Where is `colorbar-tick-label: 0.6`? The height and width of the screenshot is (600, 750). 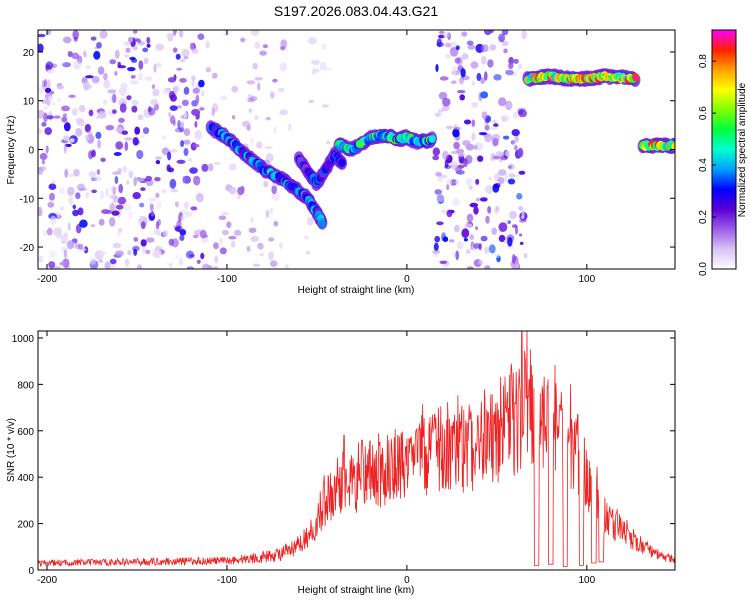 colorbar-tick-label: 0.6 is located at coordinates (703, 113).